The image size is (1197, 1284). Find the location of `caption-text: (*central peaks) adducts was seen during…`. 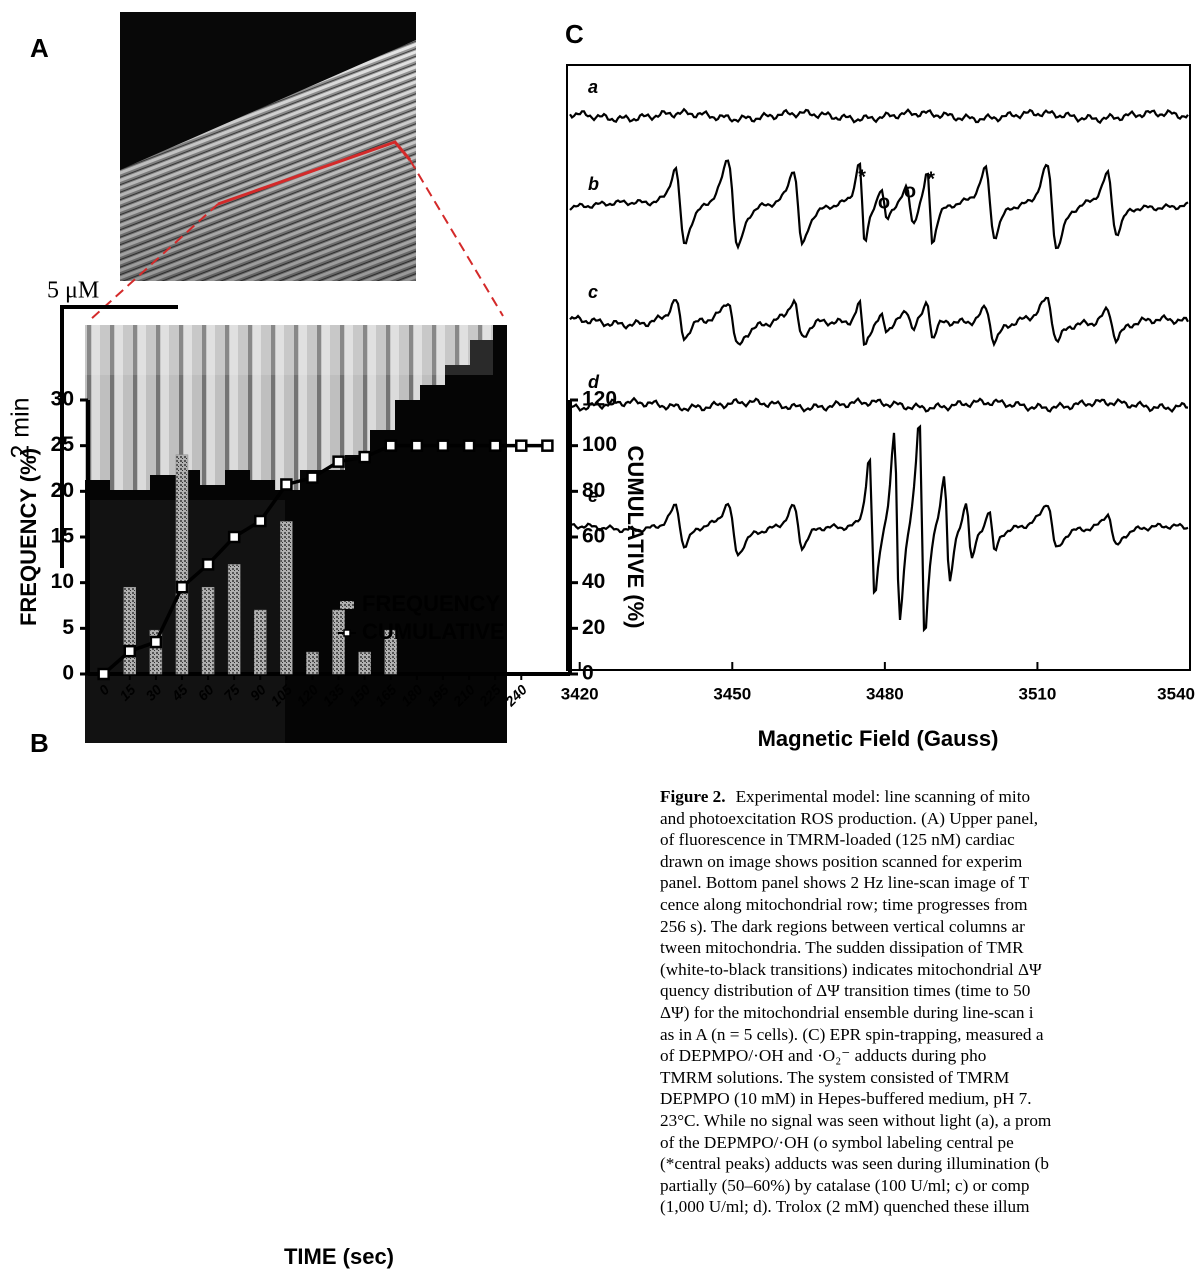

caption-text: (*central peaks) adducts was seen during… is located at coordinates (854, 1164).